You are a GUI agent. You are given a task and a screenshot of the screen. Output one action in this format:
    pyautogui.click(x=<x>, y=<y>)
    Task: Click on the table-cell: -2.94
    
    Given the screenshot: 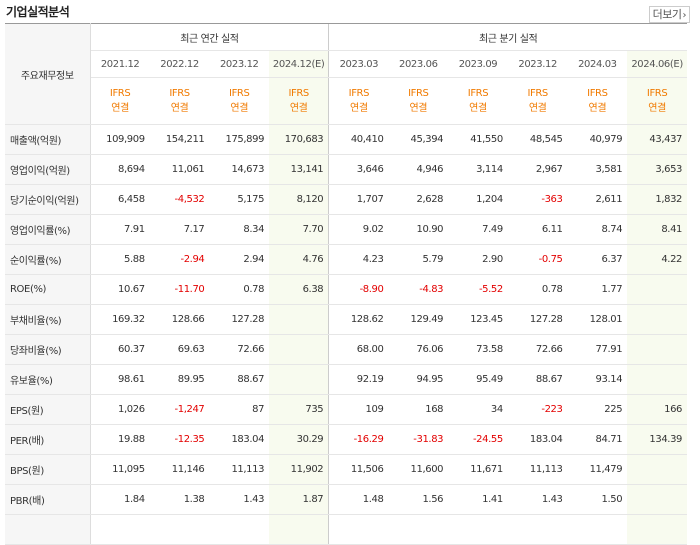 What is the action you would take?
    pyautogui.click(x=179, y=259)
    